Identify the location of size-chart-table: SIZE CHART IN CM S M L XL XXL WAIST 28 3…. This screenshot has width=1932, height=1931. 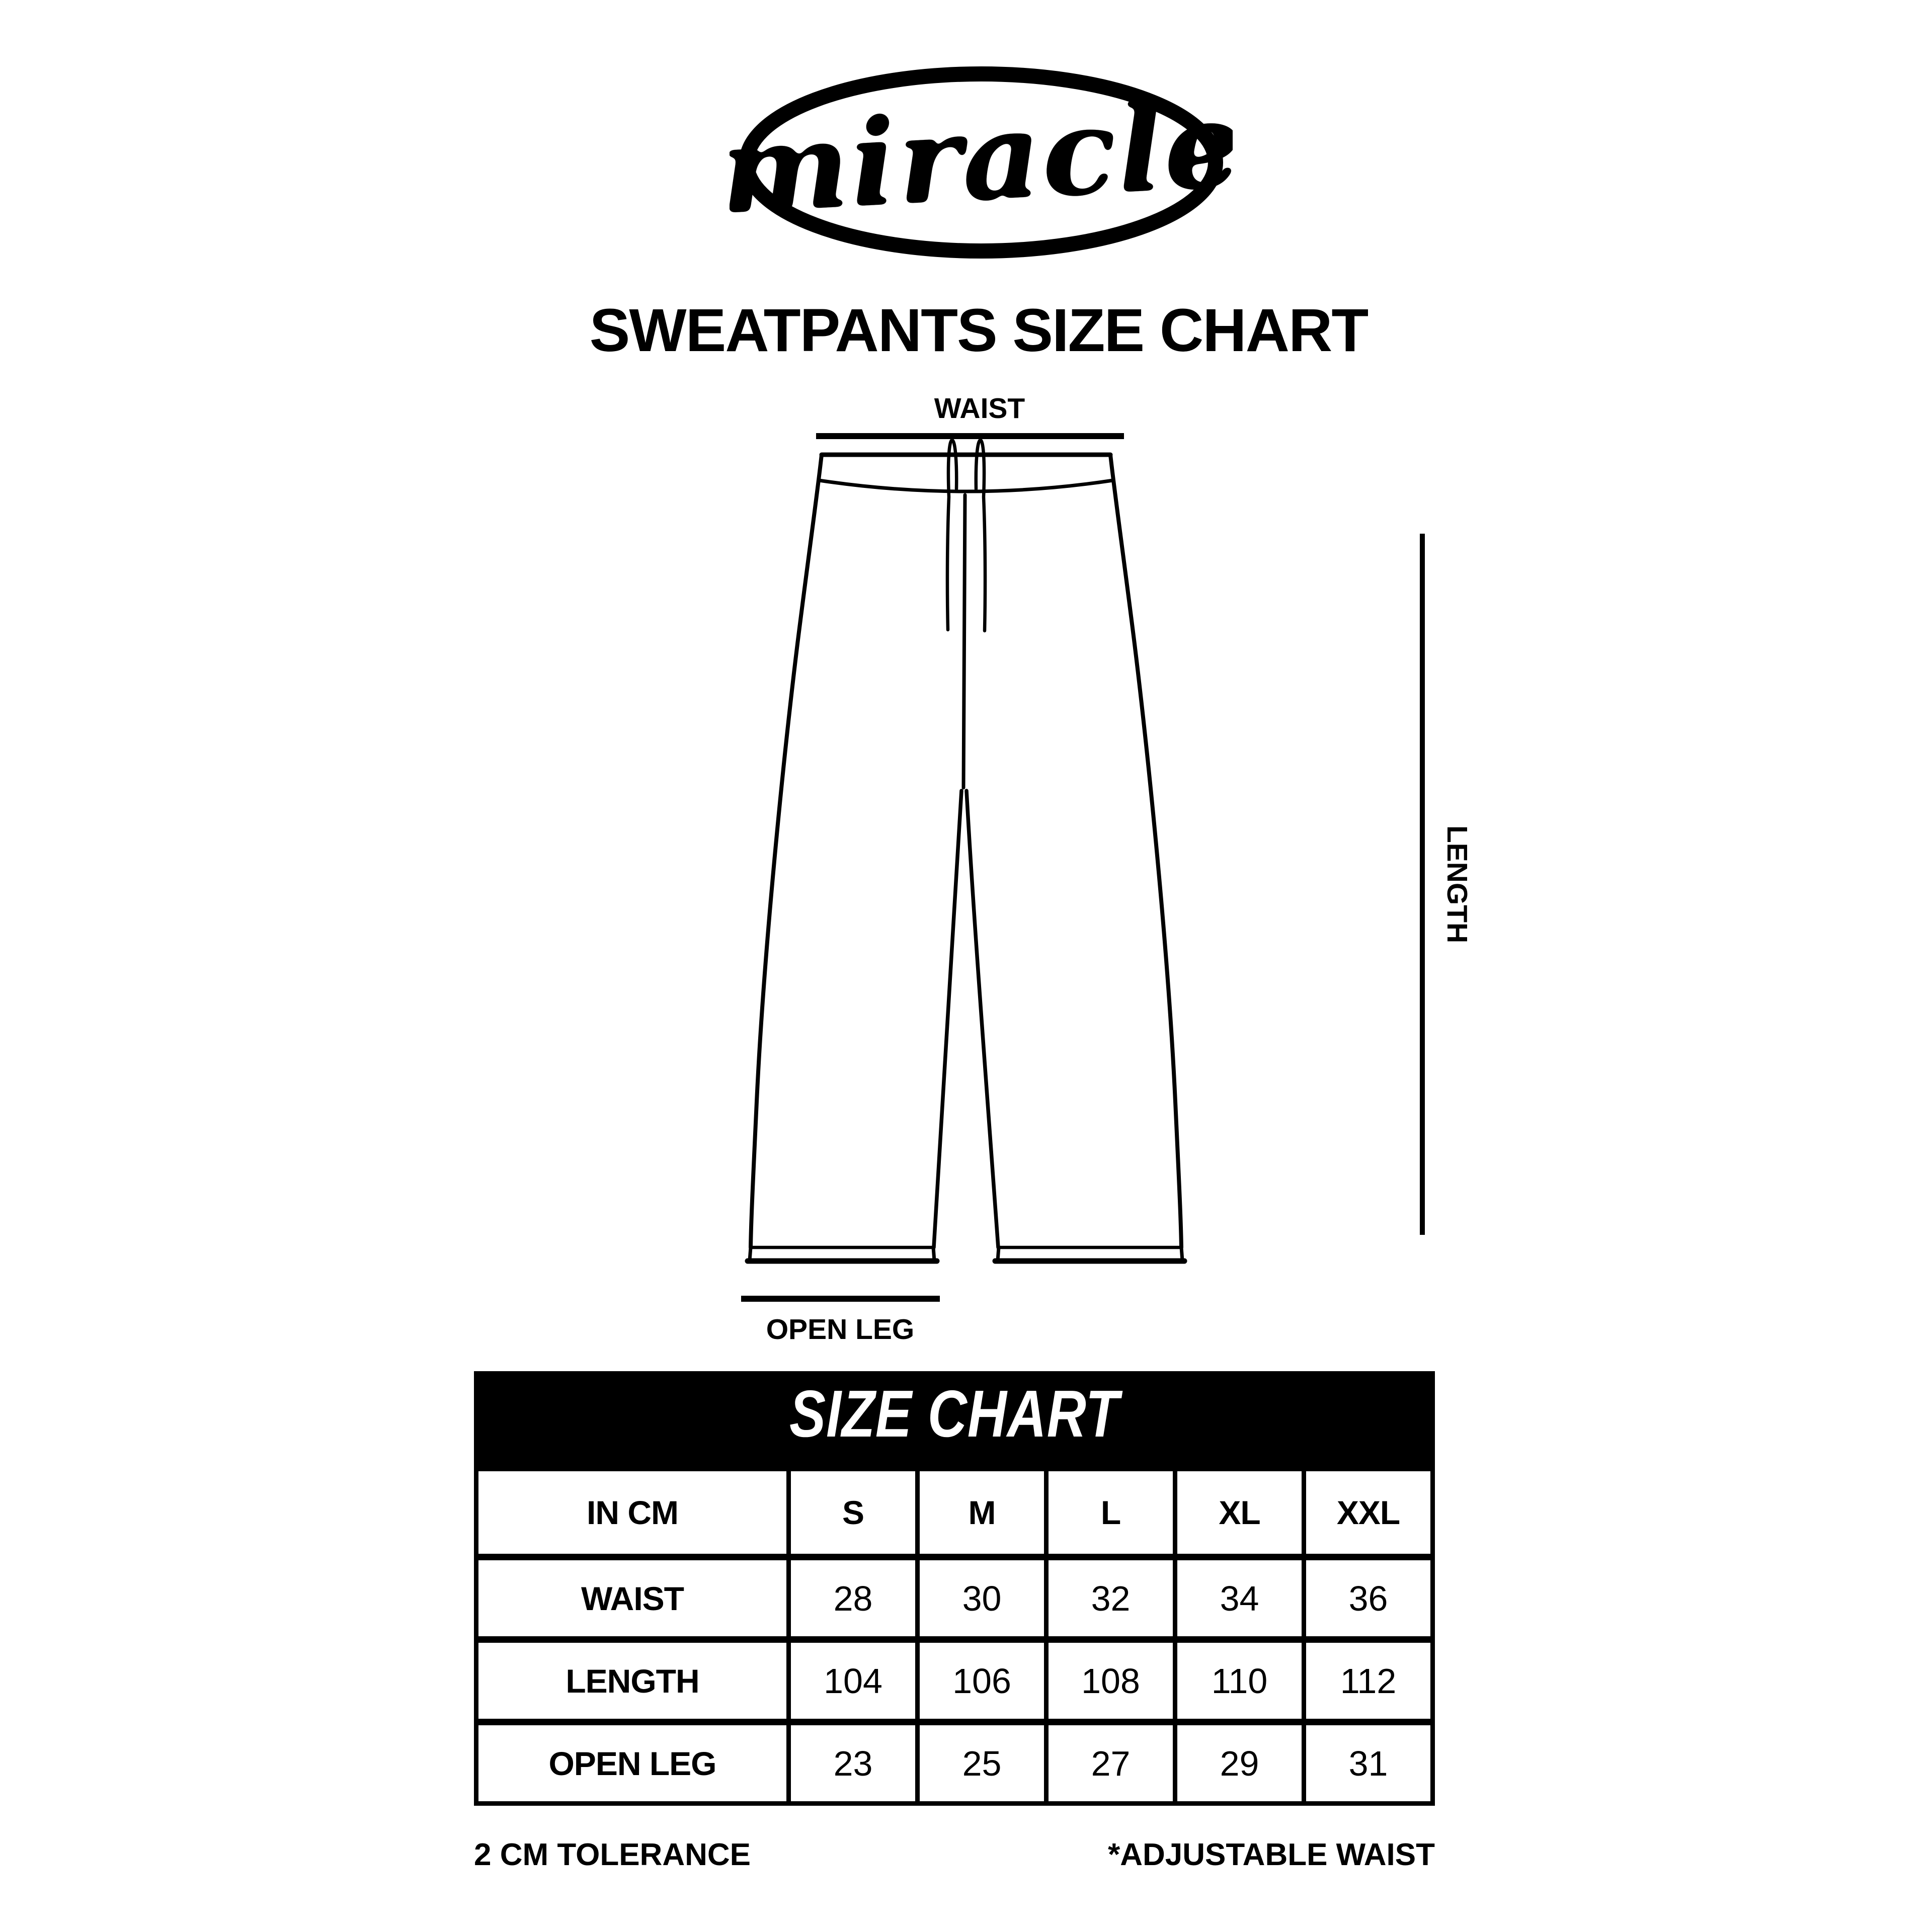
(955, 1588).